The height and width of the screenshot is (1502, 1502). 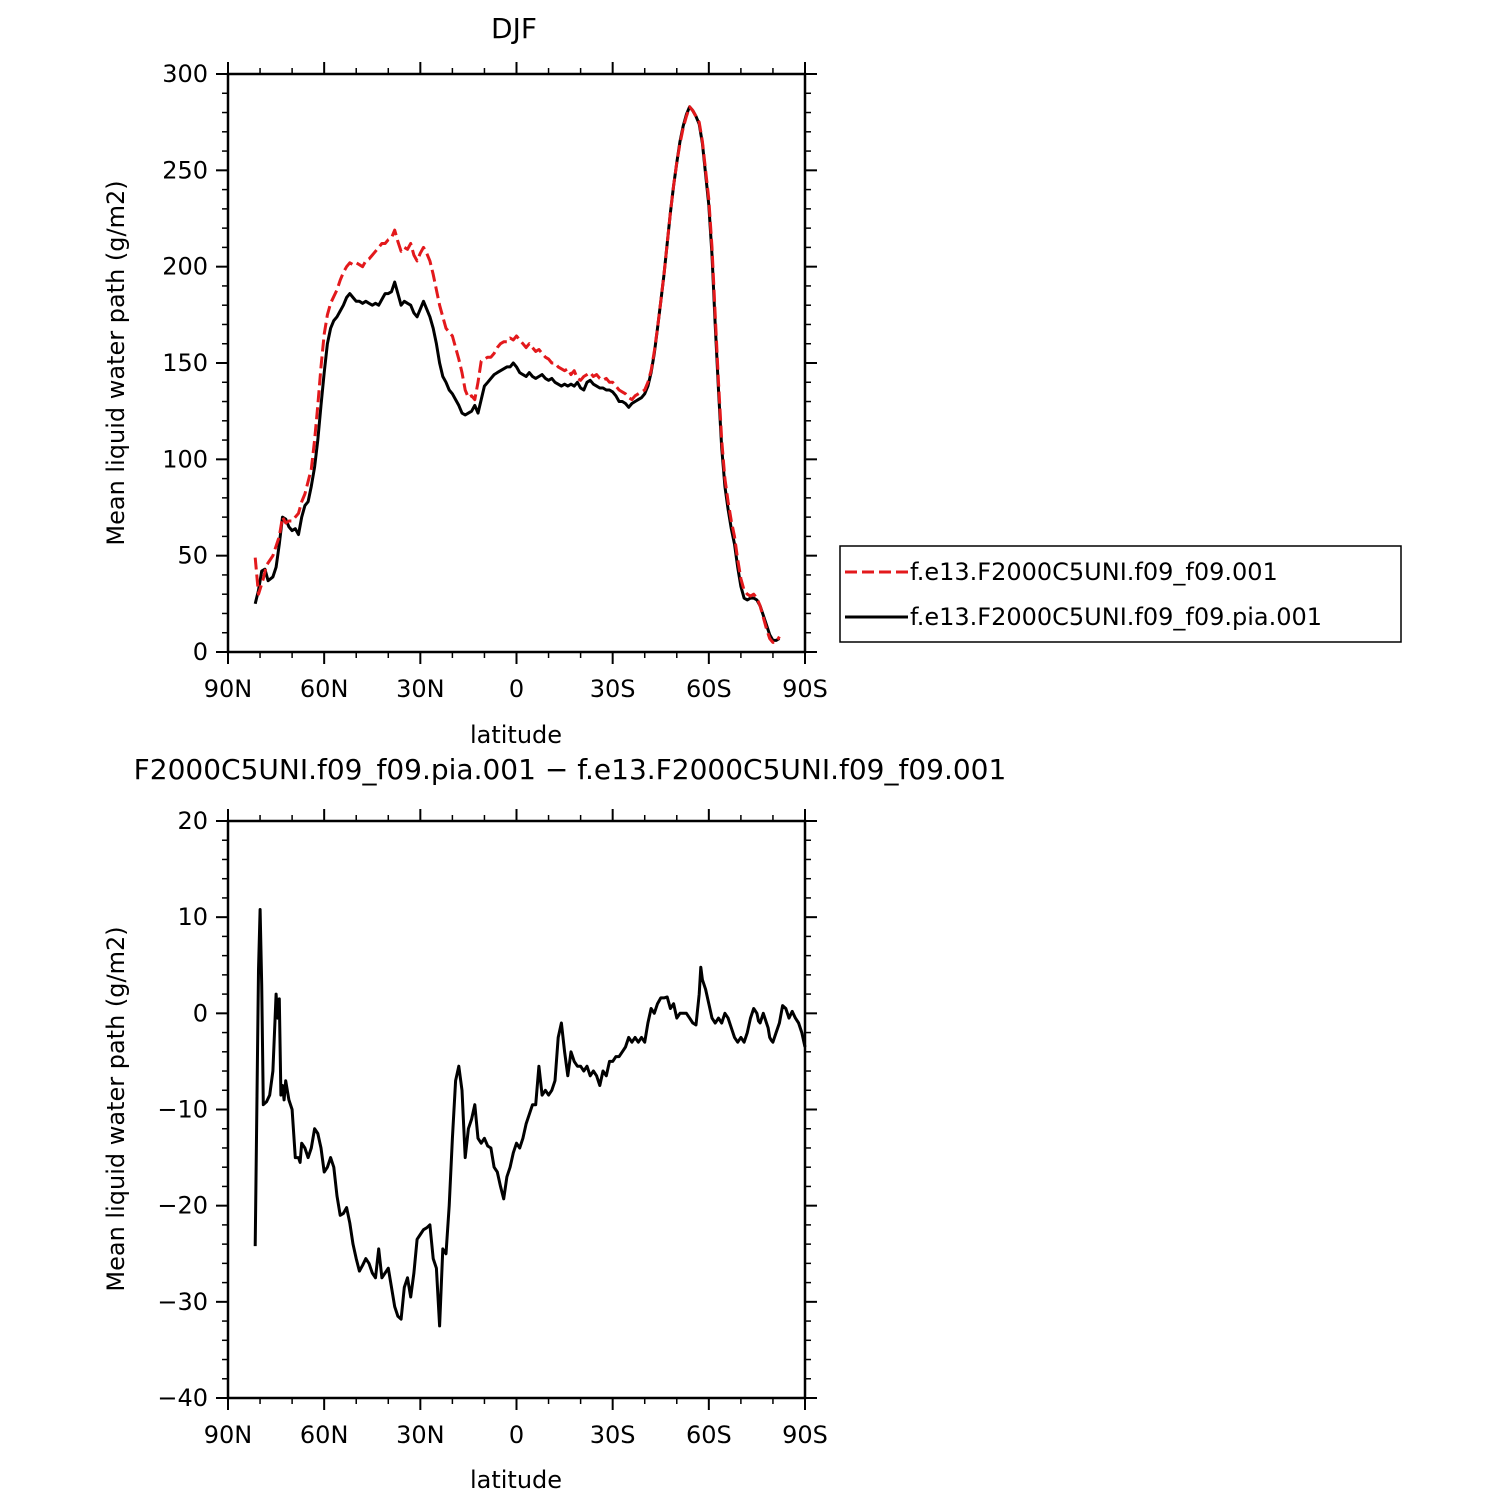 I want to click on bottom-y-tick-label: −40, so click(x=182, y=1398).